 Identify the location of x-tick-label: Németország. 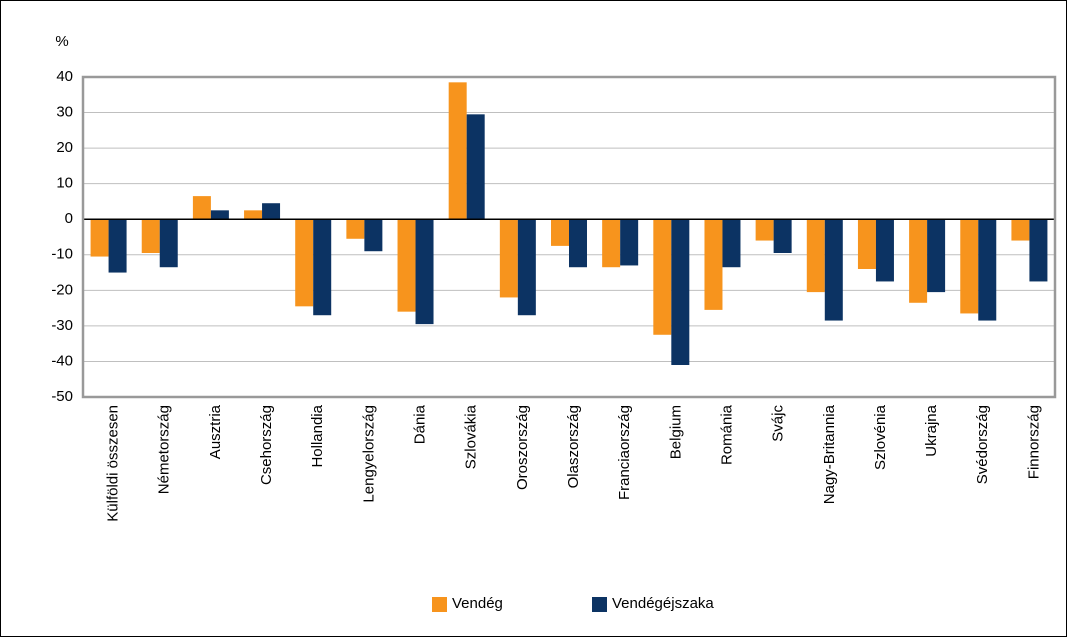
(164, 449).